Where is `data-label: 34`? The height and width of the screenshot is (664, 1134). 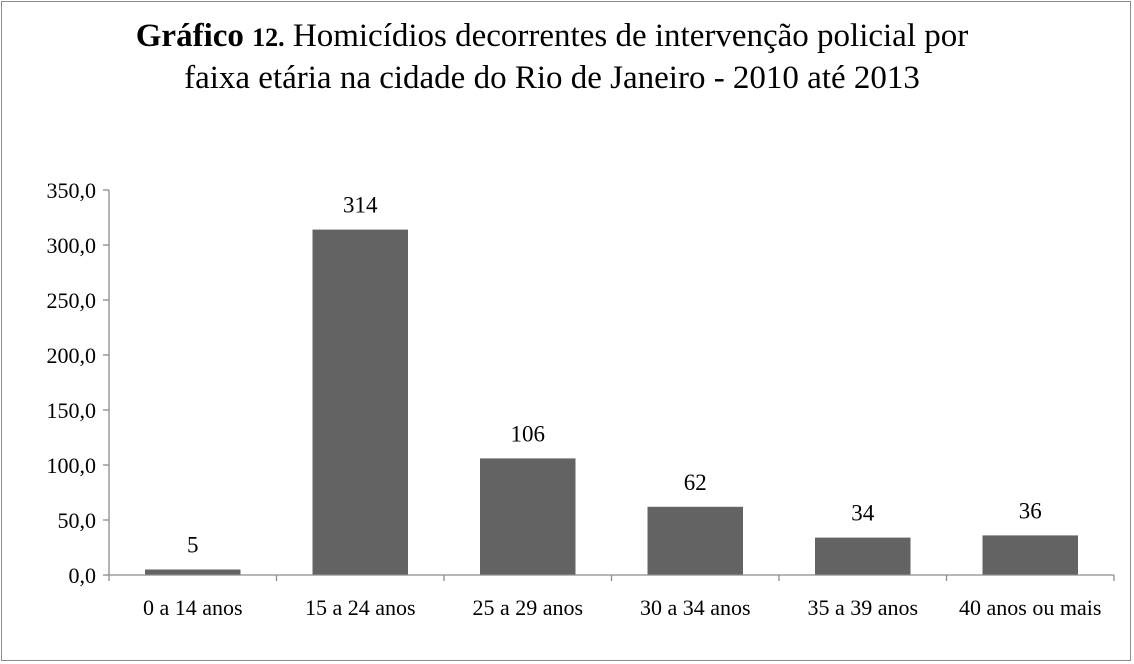
data-label: 34 is located at coordinates (863, 513).